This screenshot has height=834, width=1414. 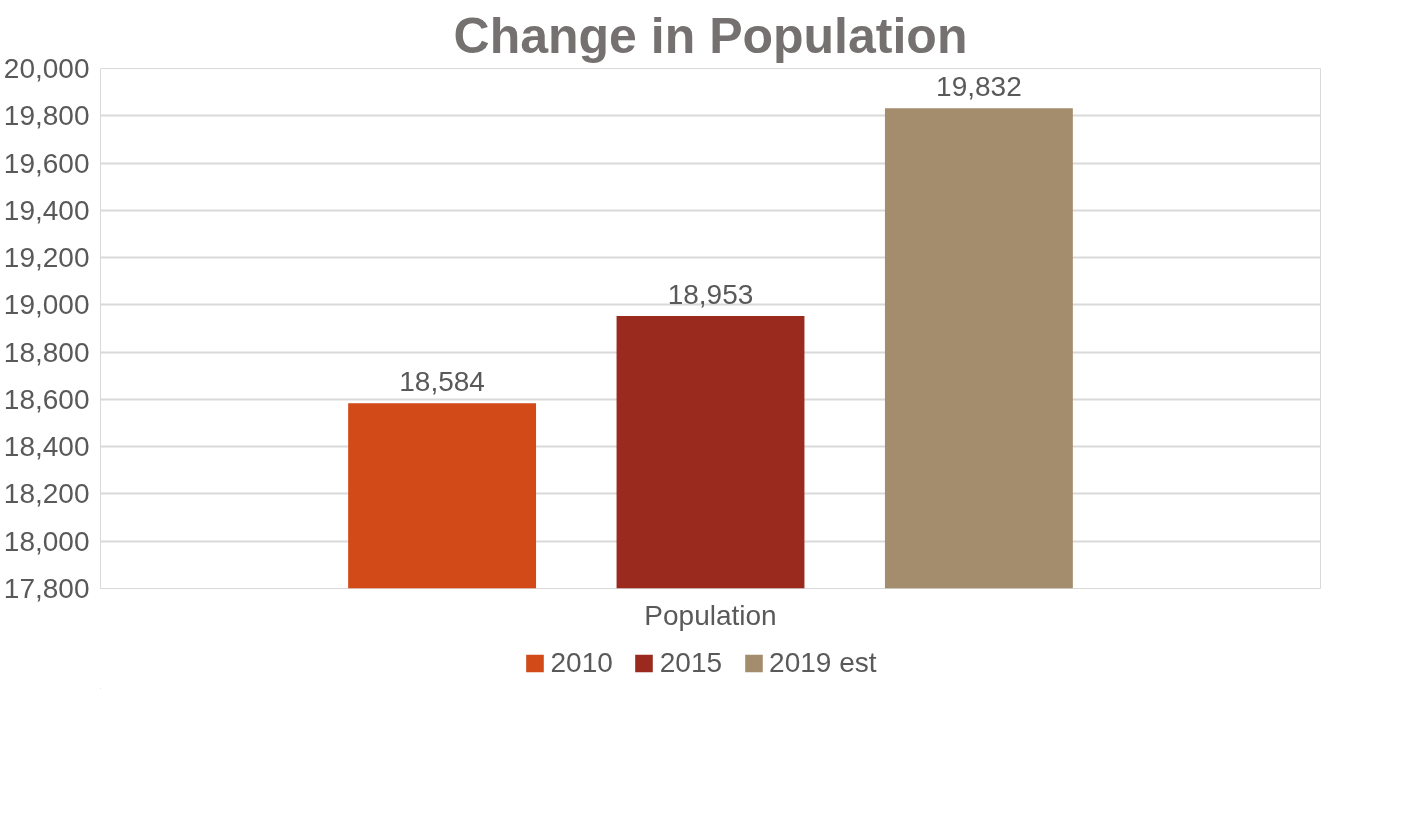 I want to click on x-tick-label: Population, so click(x=710, y=615).